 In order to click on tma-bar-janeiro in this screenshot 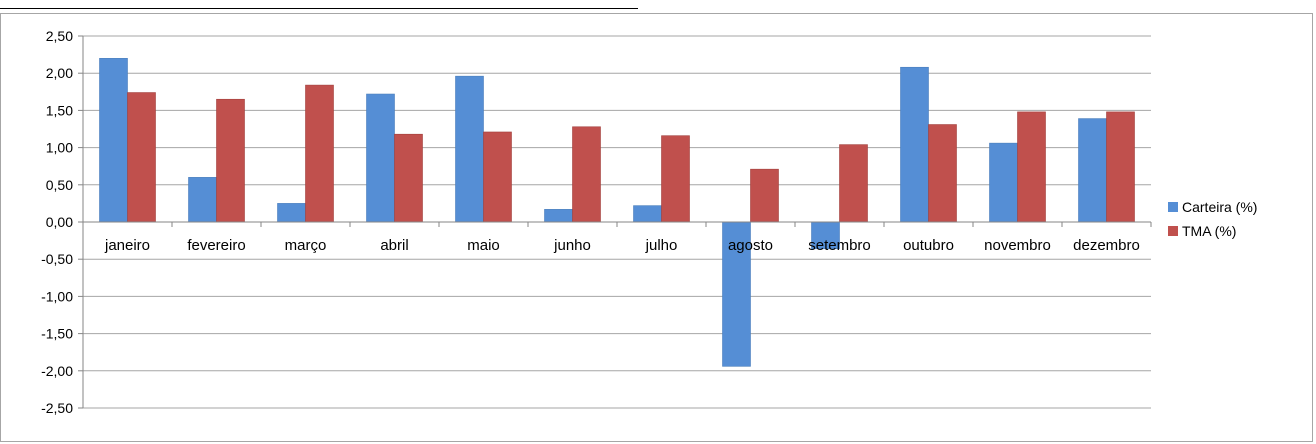, I will do `click(141, 157)`.